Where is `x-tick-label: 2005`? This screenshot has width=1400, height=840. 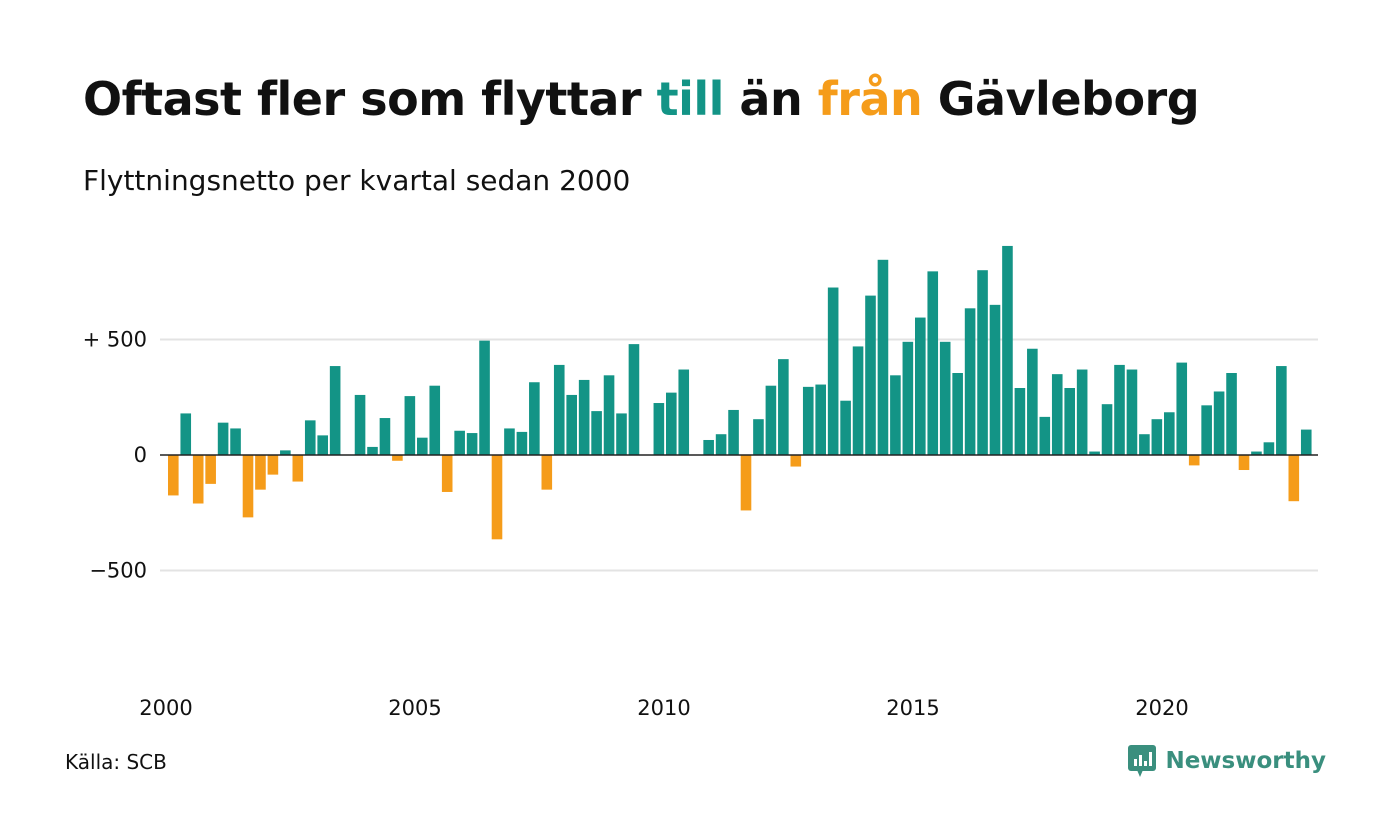 x-tick-label: 2005 is located at coordinates (414, 708).